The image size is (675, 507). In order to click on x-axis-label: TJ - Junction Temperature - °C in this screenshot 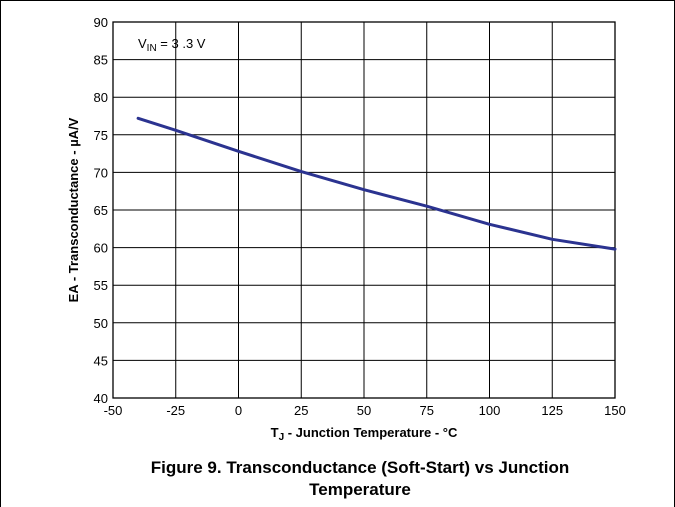, I will do `click(364, 434)`.